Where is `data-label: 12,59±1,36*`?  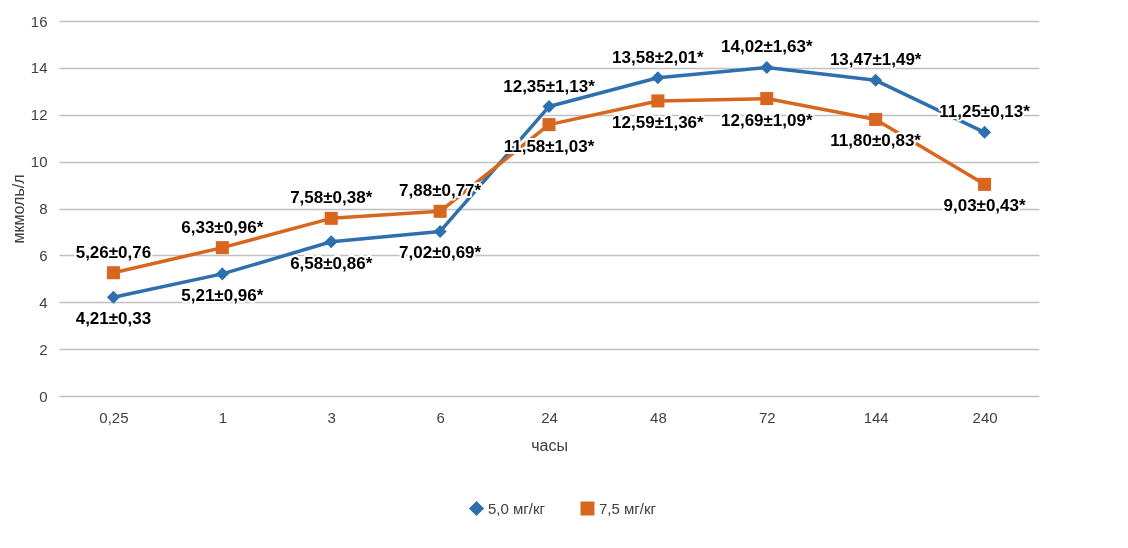
data-label: 12,59±1,36* is located at coordinates (658, 122).